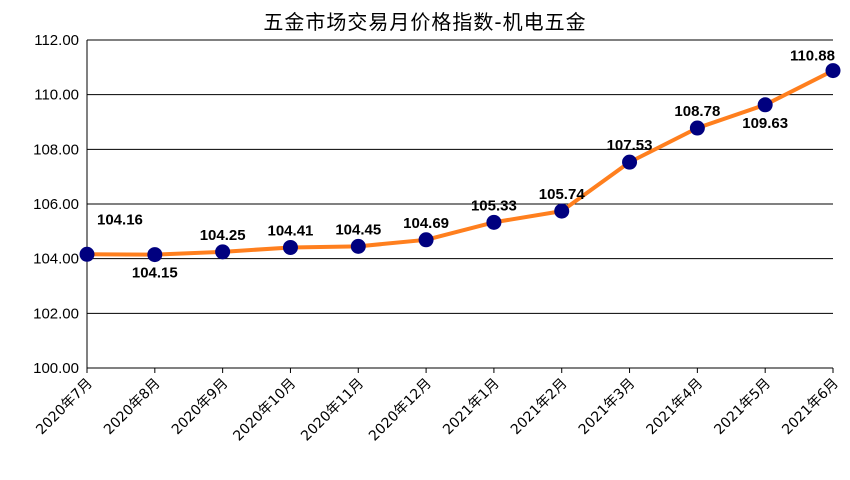  I want to click on y-tick-label: 110.00, so click(56, 95).